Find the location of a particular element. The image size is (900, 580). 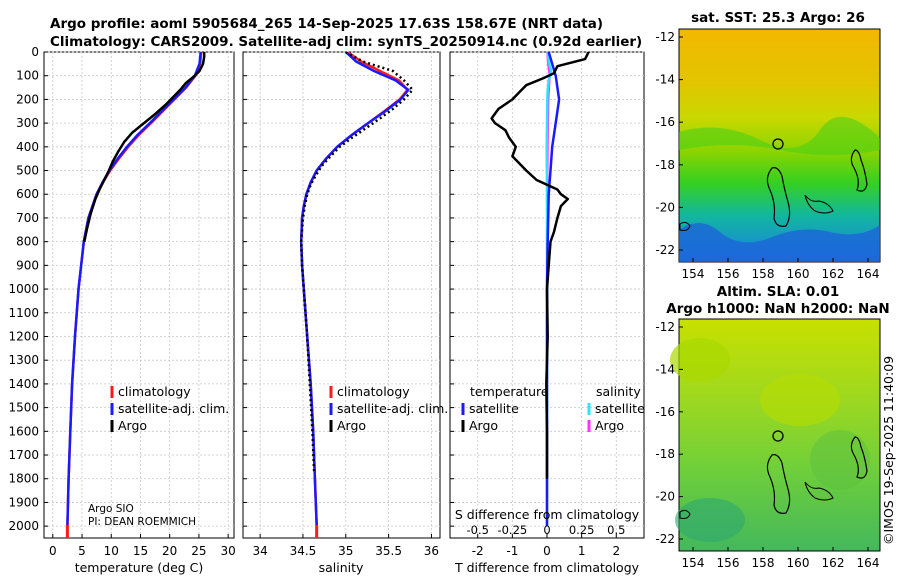

temperature-argo-line is located at coordinates (144, 147).